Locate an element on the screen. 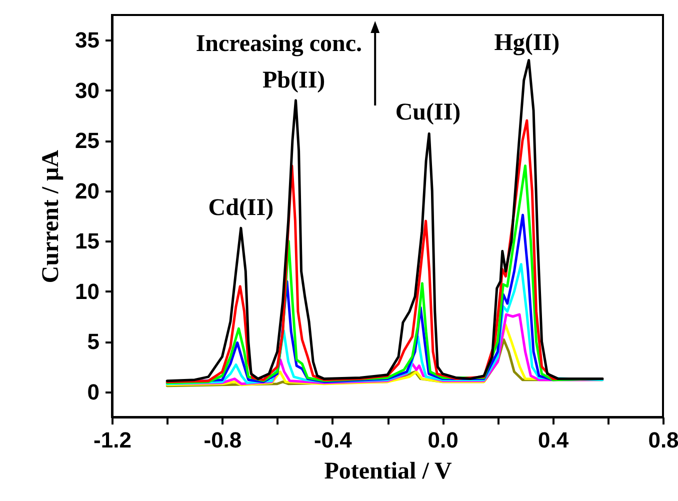 This screenshot has width=678, height=501. x-tick-label: 0.4 is located at coordinates (554, 440).